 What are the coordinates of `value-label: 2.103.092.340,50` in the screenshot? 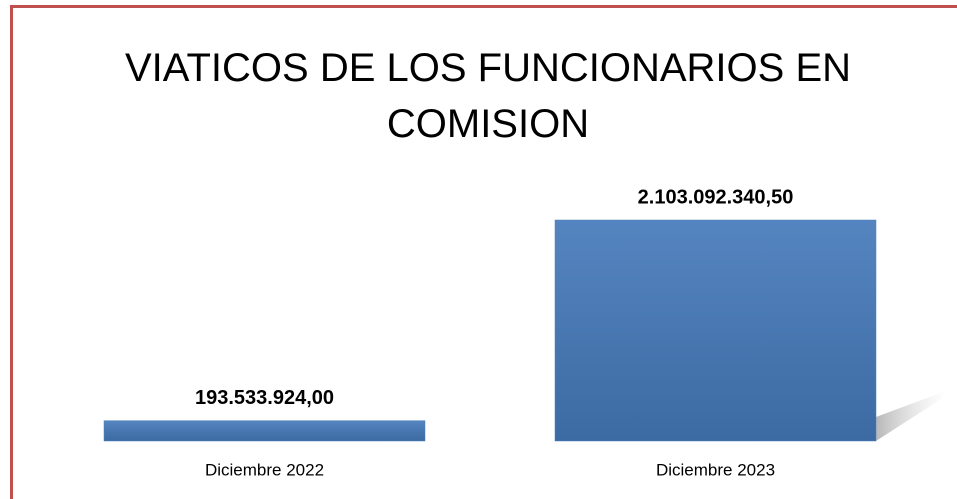 It's located at (716, 197).